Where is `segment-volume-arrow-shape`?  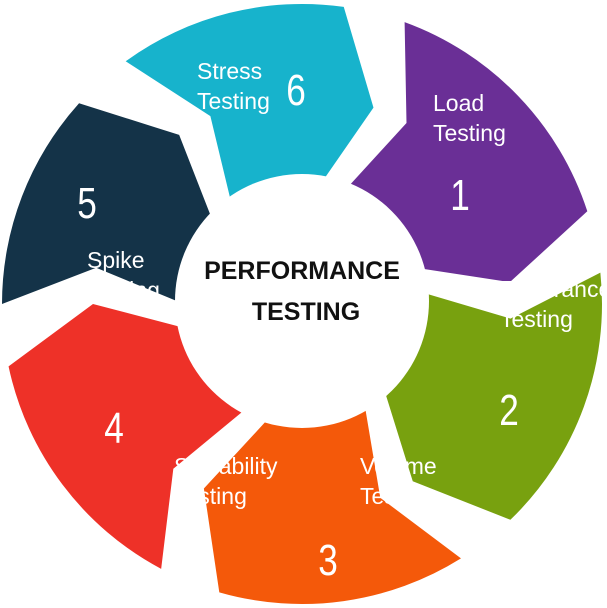 segment-volume-arrow-shape is located at coordinates (332, 504).